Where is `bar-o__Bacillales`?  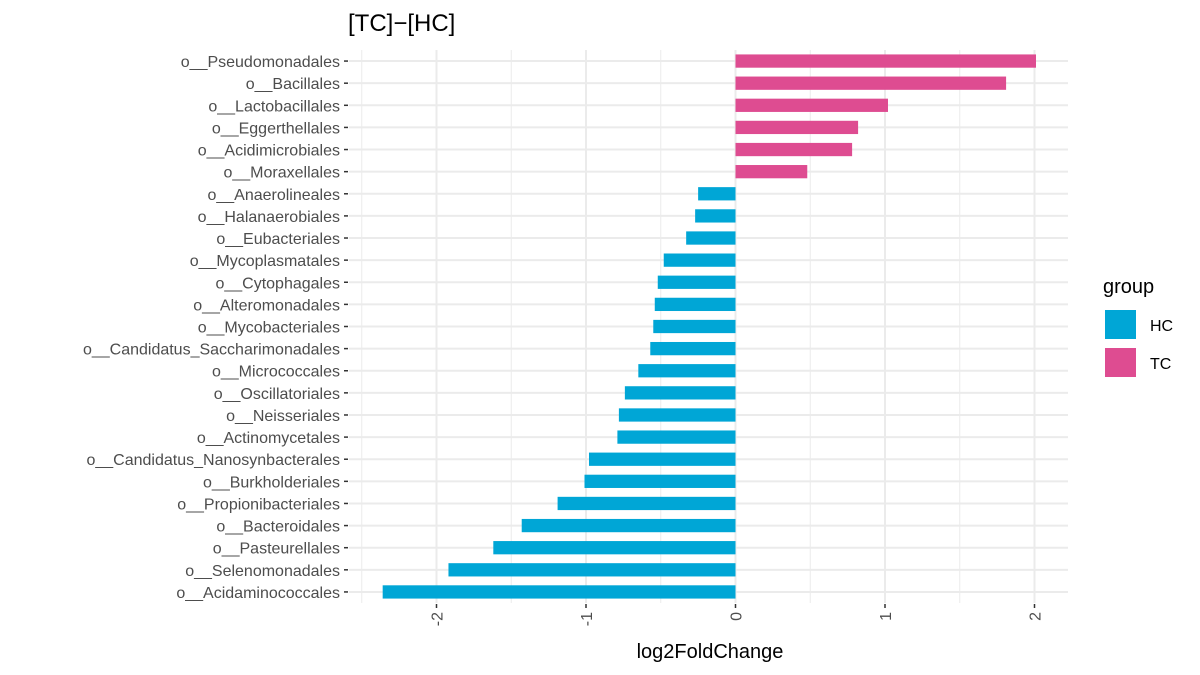 bar-o__Bacillales is located at coordinates (871, 83).